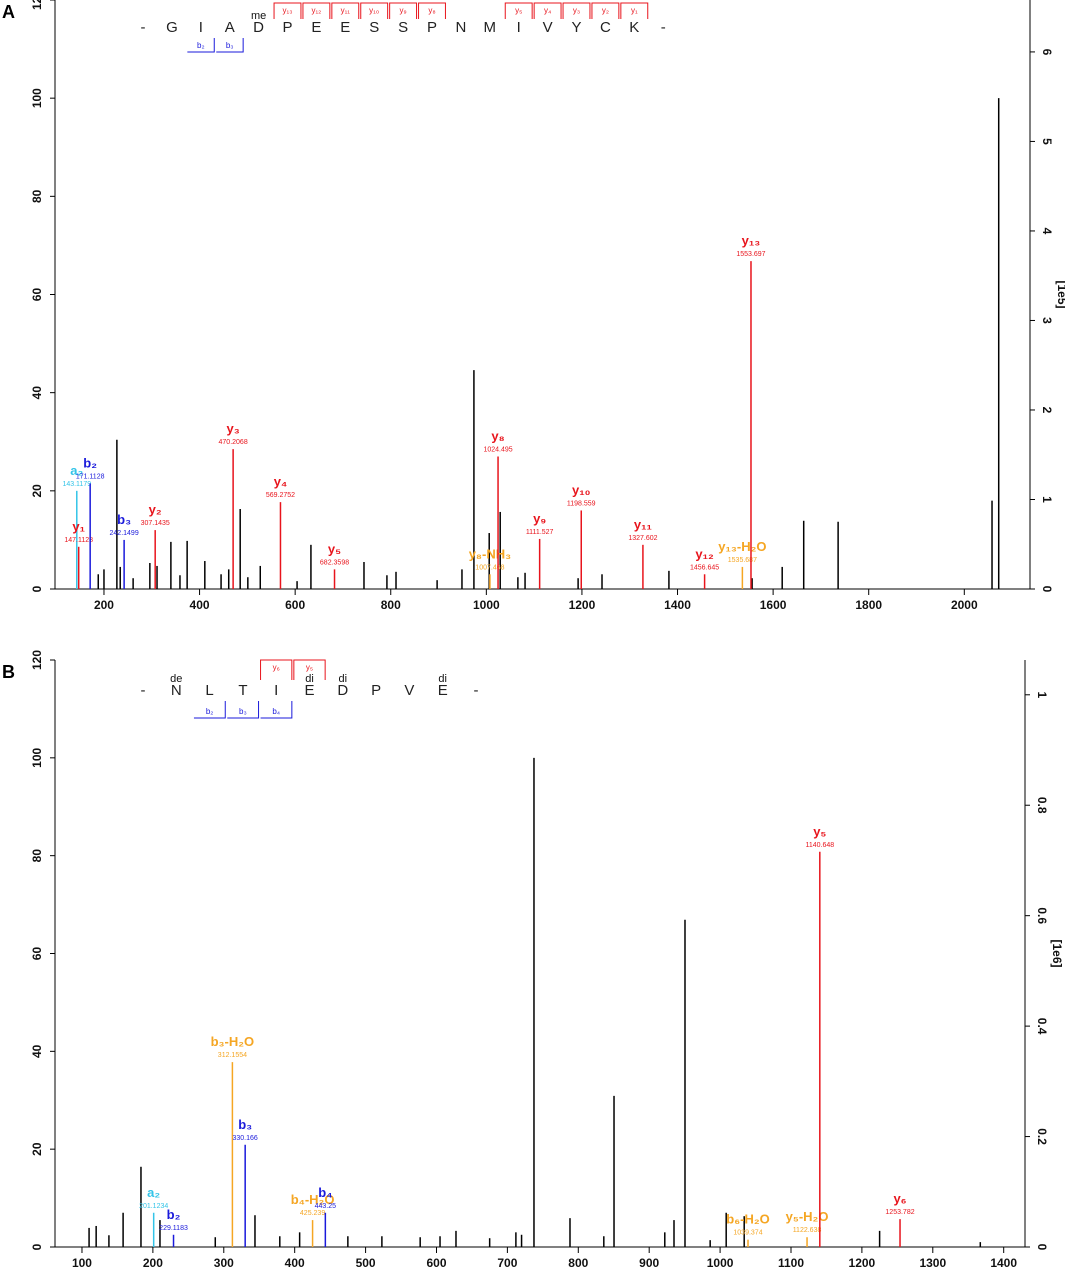 The image size is (1065, 1276). Describe the element at coordinates (325, 1192) in the screenshot. I see `ion-label: b₄` at that location.